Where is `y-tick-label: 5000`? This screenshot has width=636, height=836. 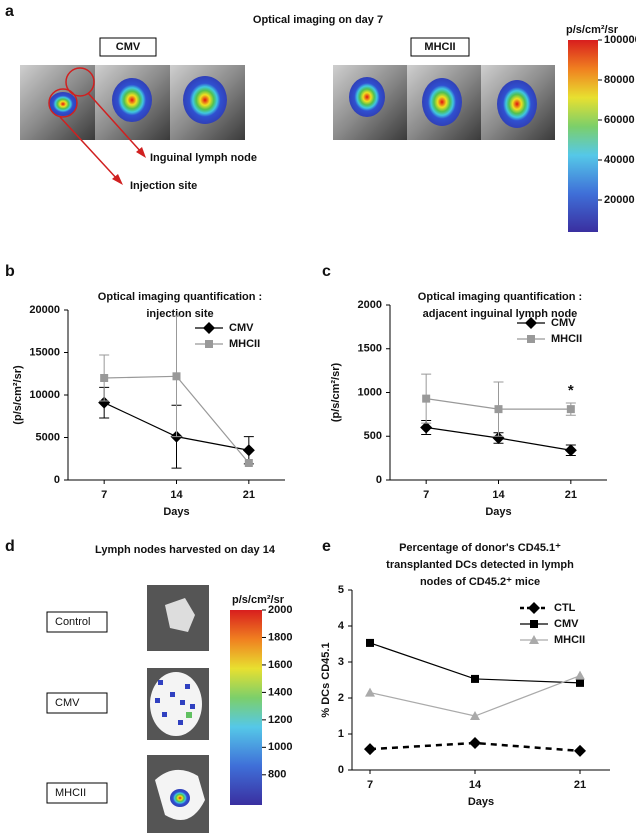
y-tick-label: 5000 is located at coordinates (48, 437).